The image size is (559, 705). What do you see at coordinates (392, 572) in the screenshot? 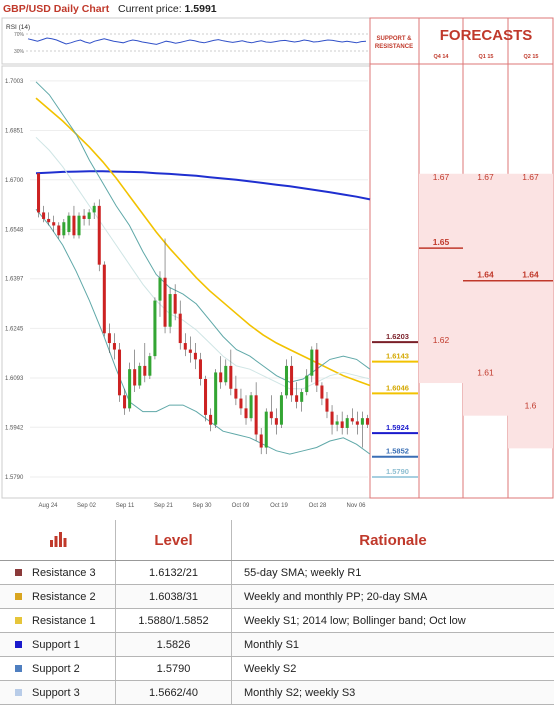
I see `row-rationale: 55-day SMA; weekly R1` at bounding box center [392, 572].